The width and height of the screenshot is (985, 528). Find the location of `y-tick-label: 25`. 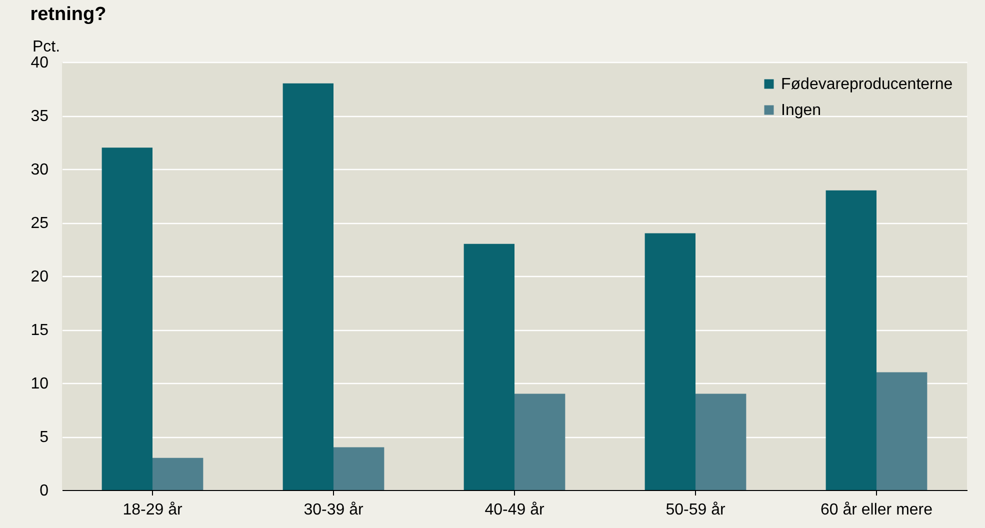

y-tick-label: 25 is located at coordinates (39, 223).